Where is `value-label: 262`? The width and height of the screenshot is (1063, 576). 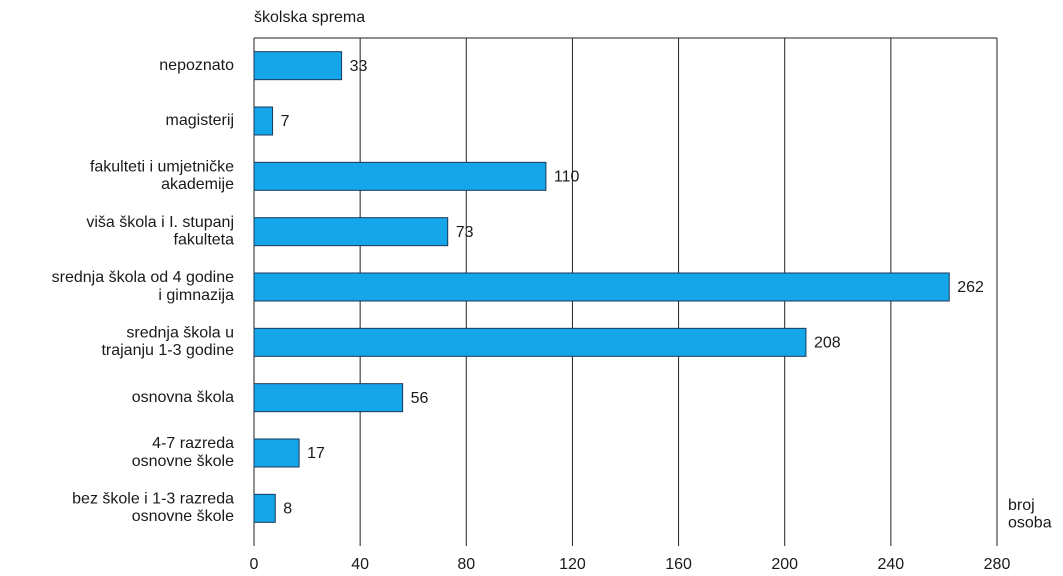
value-label: 262 is located at coordinates (970, 287).